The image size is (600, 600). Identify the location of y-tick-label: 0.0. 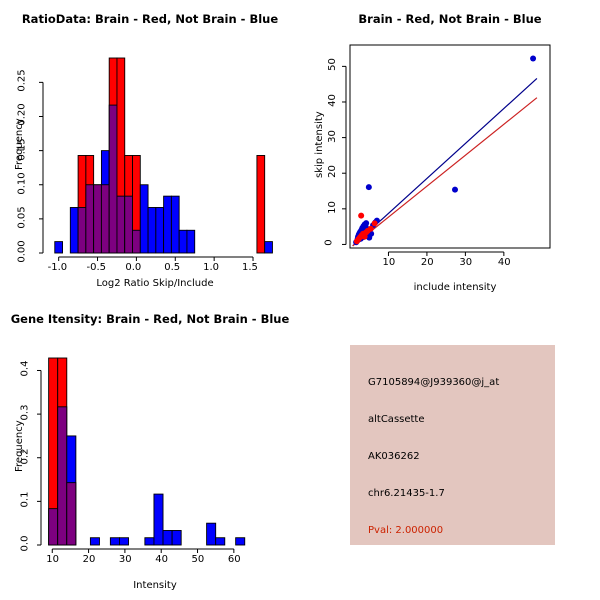
(25, 543).